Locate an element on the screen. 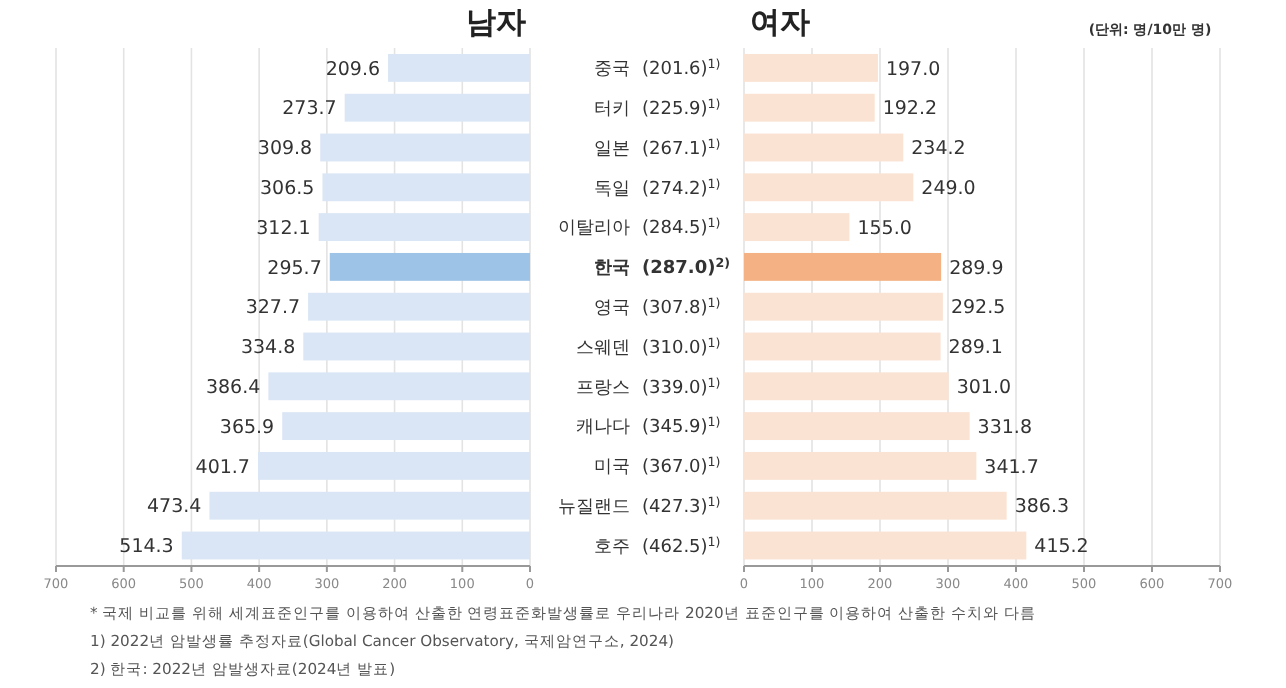  data-label: 273.7 is located at coordinates (309, 109).